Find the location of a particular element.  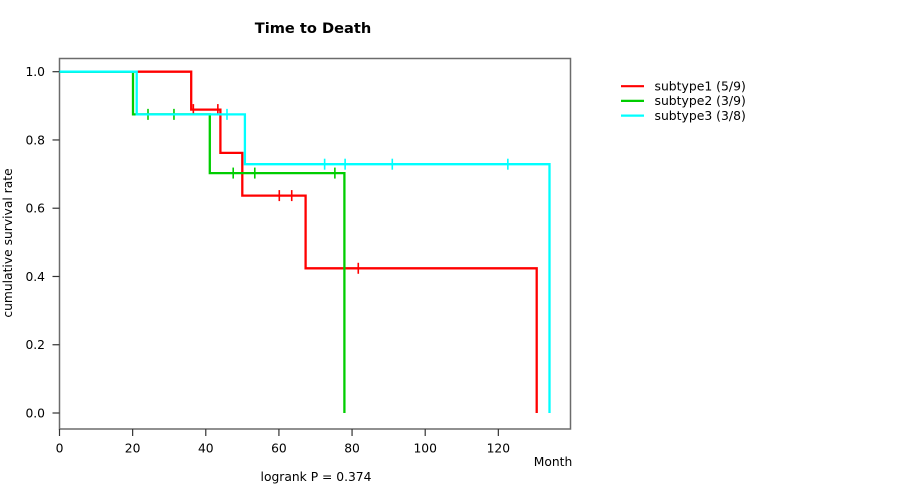

x-axis-tick-label: 40 is located at coordinates (206, 449).